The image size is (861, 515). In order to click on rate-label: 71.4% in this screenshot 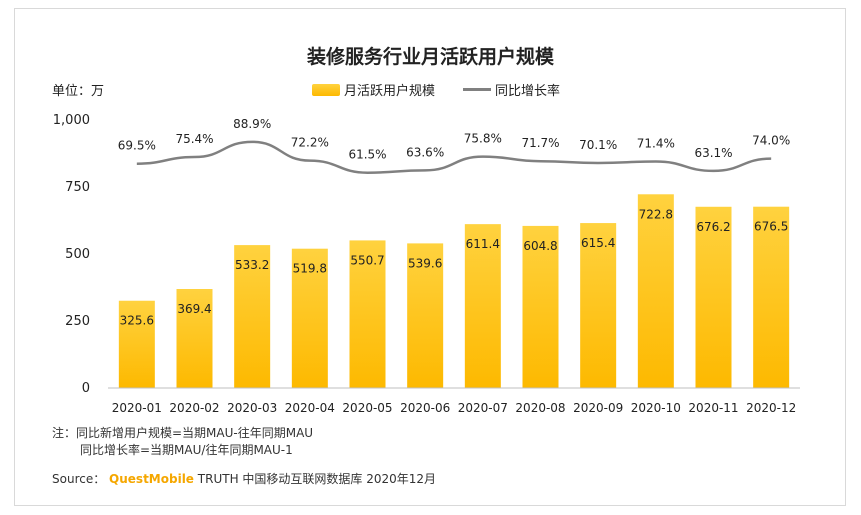, I will do `click(656, 144)`.